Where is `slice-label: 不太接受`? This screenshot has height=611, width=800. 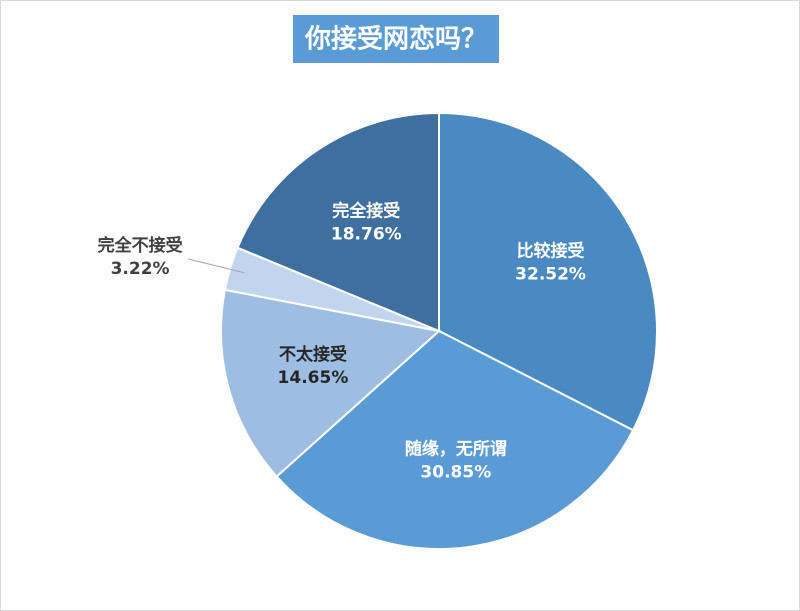
slice-label: 不太接受 is located at coordinates (313, 354).